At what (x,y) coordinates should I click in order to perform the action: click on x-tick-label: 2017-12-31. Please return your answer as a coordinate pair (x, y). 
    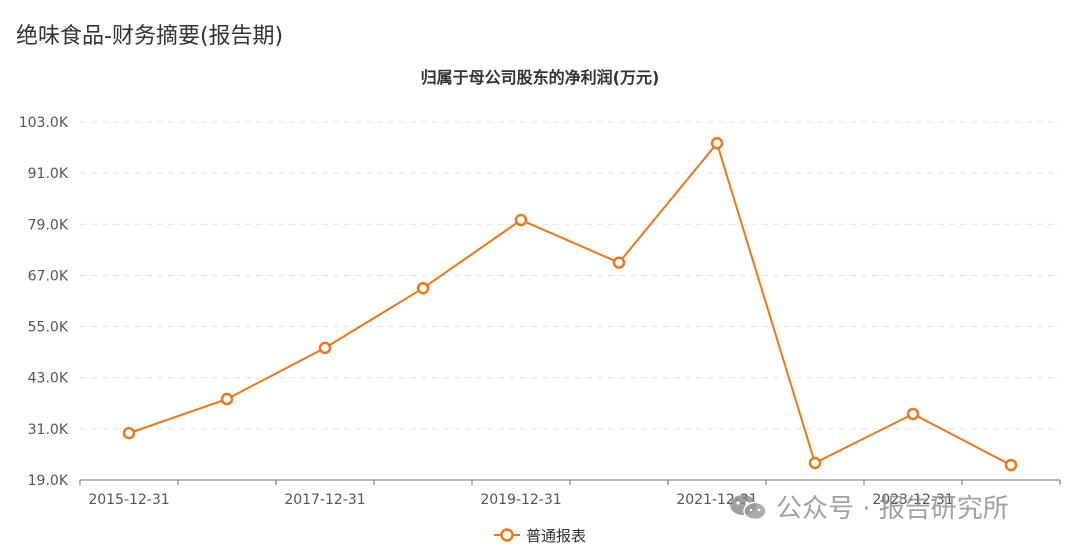
    Looking at the image, I should click on (324, 500).